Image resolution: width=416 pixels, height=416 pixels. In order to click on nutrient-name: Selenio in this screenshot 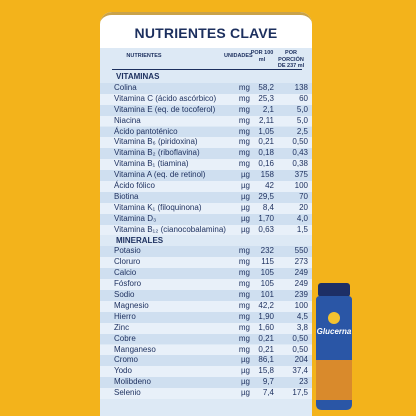, I will do `click(127, 393)`.